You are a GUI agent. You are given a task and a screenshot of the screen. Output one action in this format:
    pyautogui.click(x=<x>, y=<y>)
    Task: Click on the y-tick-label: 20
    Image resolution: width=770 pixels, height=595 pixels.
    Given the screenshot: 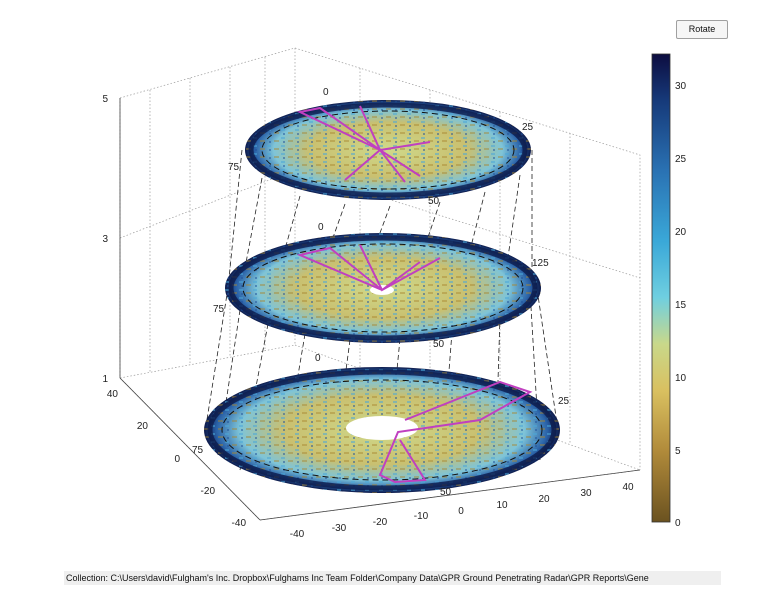 What is the action you would take?
    pyautogui.click(x=143, y=426)
    